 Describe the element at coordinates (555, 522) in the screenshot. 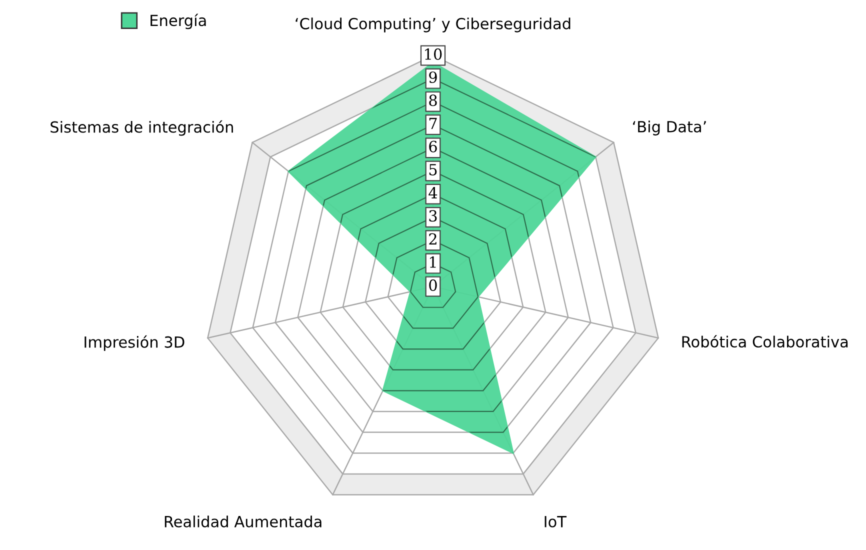

I see `spoke-label: IoT` at that location.